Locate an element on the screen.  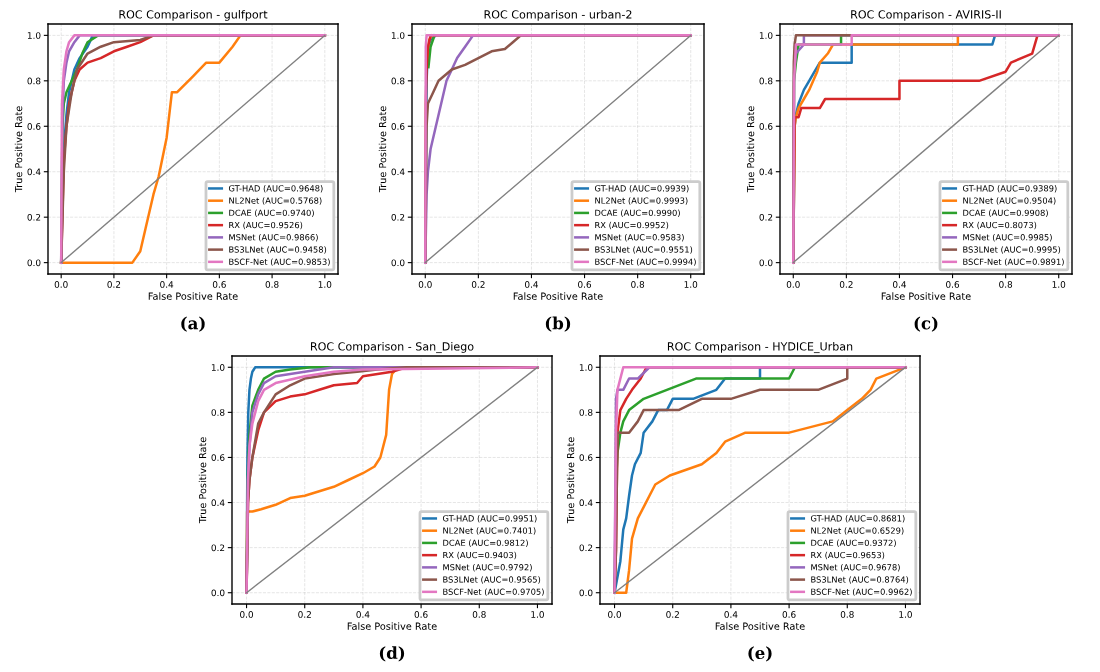
text: (d) is located at coordinates (392, 654).